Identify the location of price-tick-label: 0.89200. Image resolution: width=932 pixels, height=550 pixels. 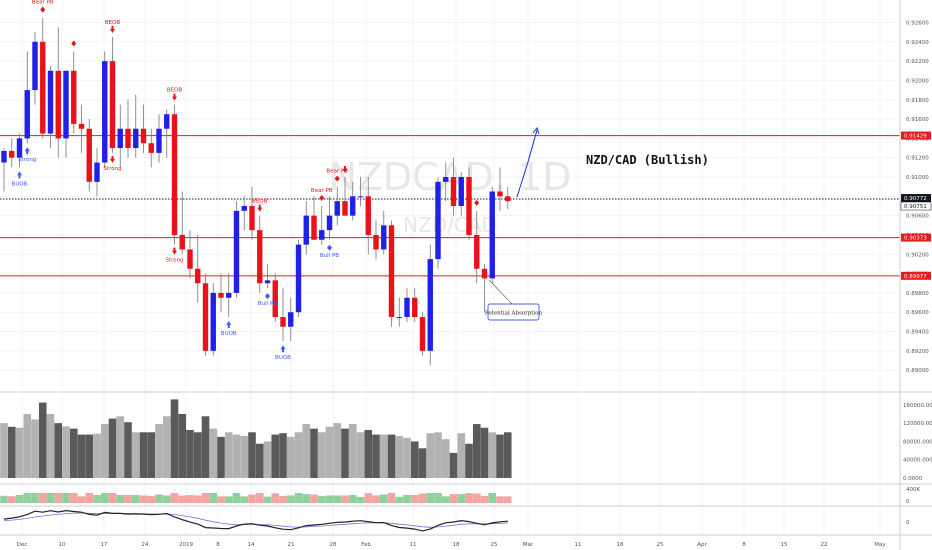
(917, 352).